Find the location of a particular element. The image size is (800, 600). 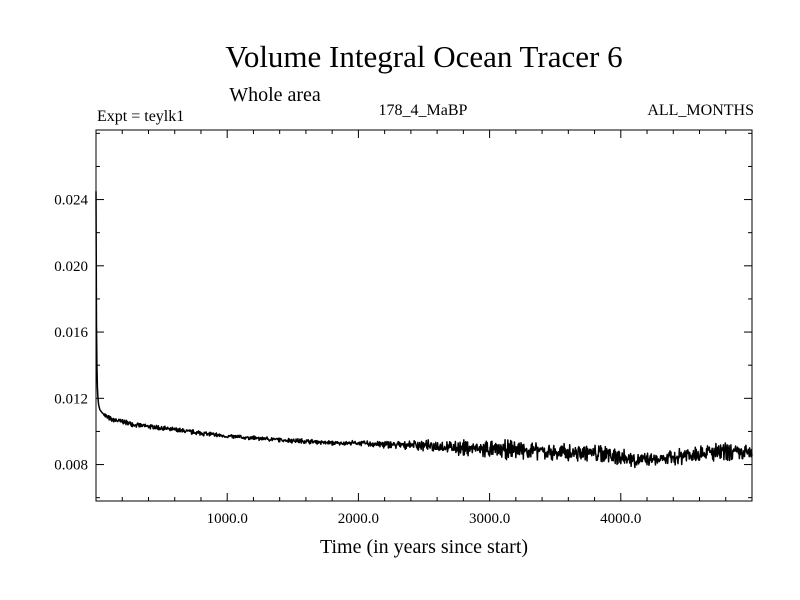

y-axis-tick-labels: 0.008 0.012 0.016 0.020 0.024 is located at coordinates (71, 333).